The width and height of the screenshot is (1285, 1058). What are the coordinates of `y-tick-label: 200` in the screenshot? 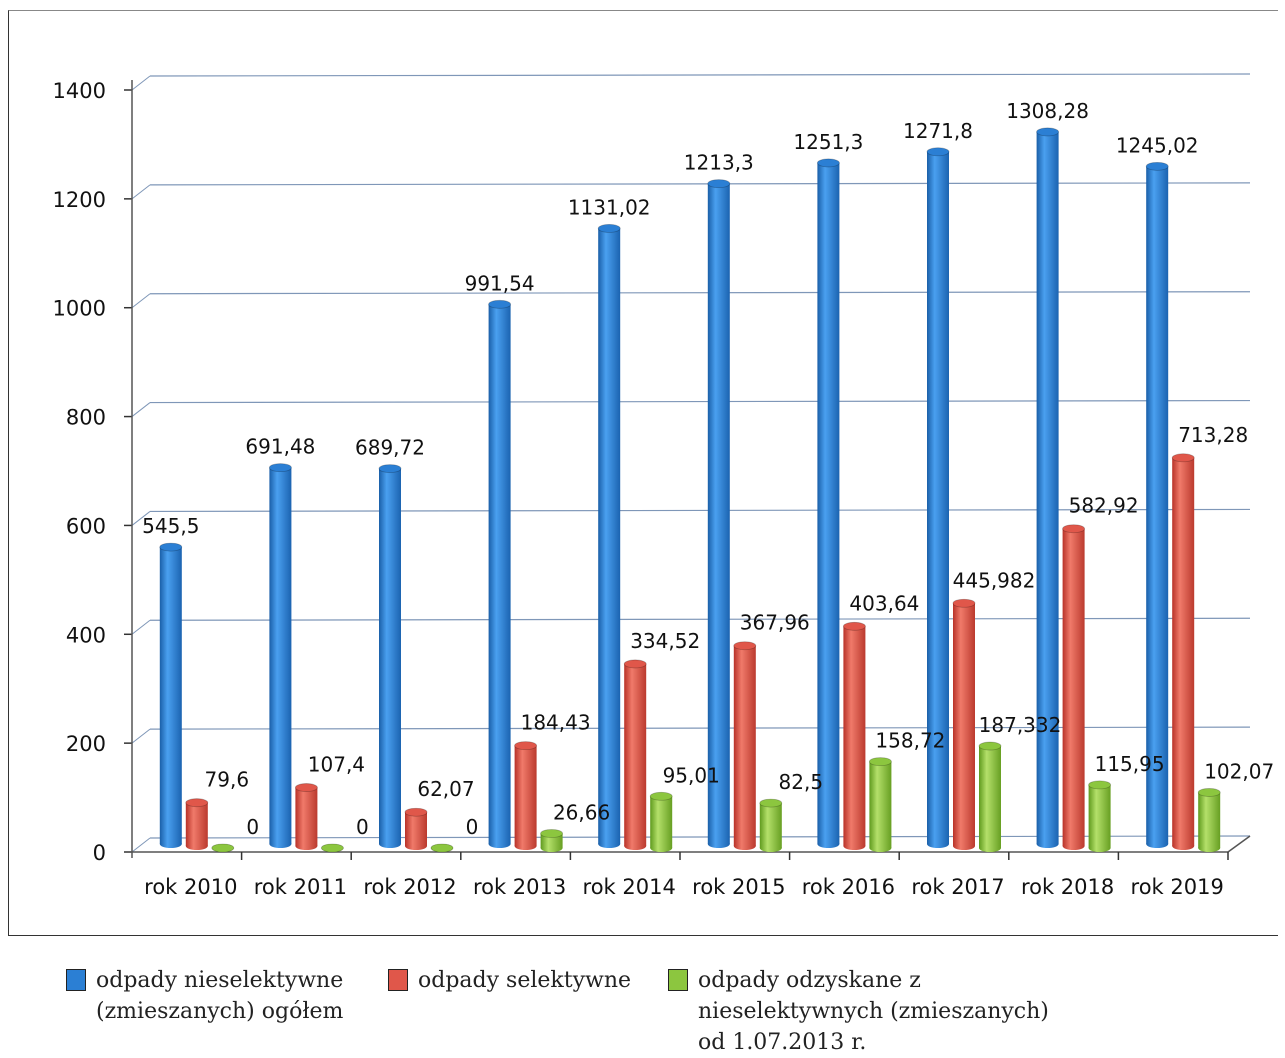 It's located at (86, 744).